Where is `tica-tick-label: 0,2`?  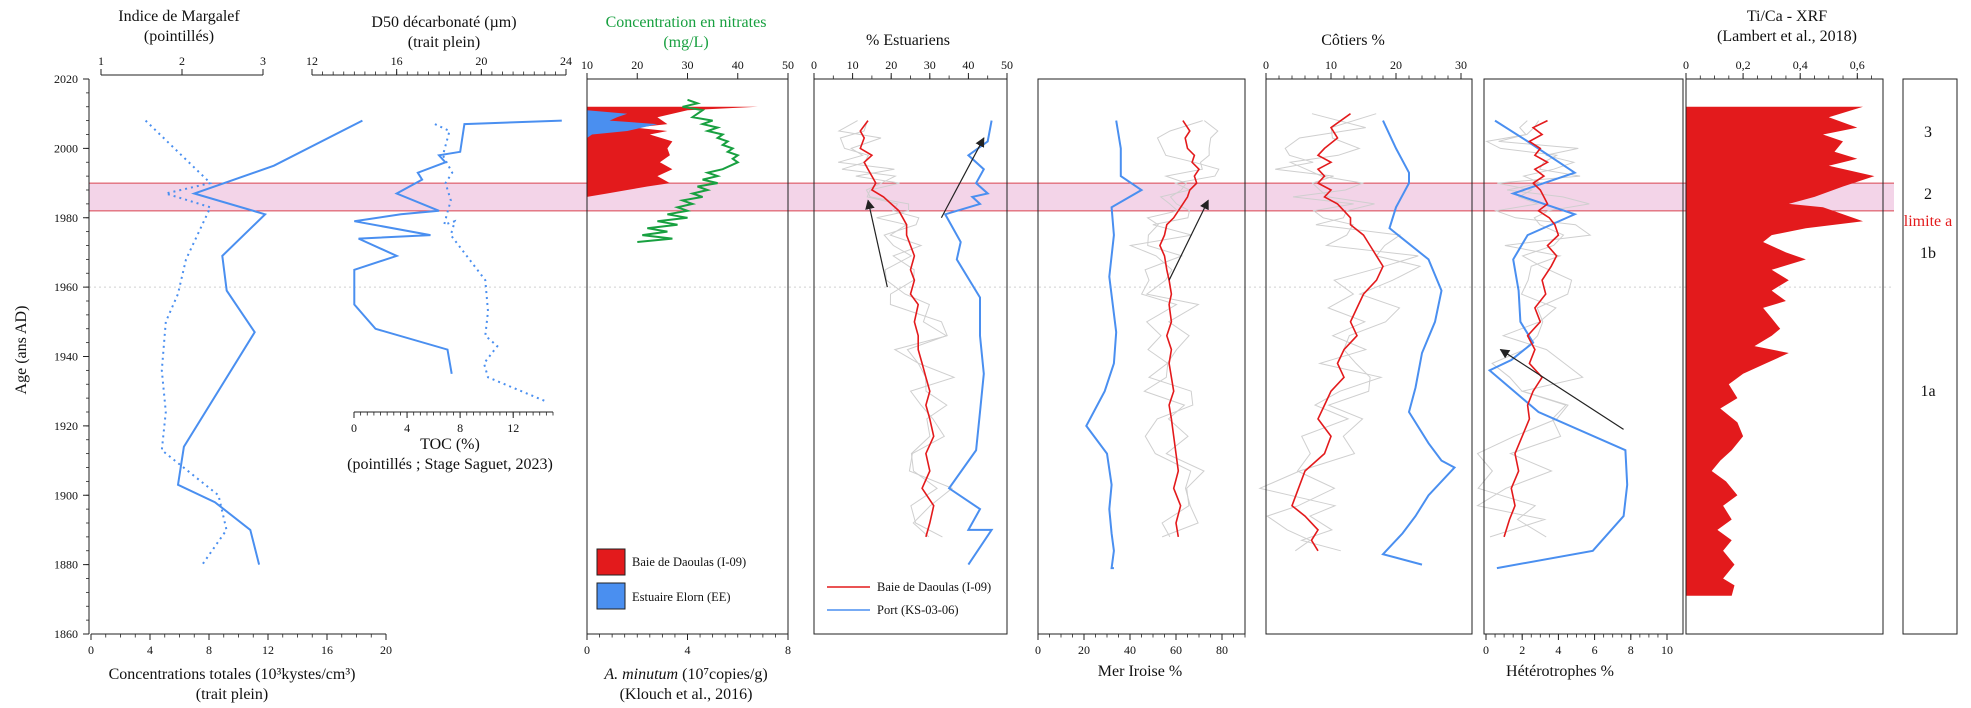
tica-tick-label: 0,2 is located at coordinates (1743, 65).